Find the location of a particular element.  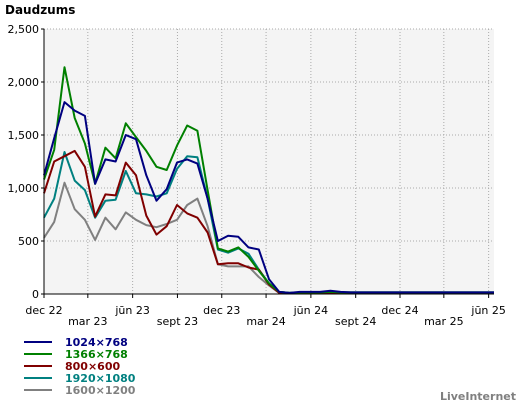

y-tick-label: 1,500 is located at coordinates (24, 135).